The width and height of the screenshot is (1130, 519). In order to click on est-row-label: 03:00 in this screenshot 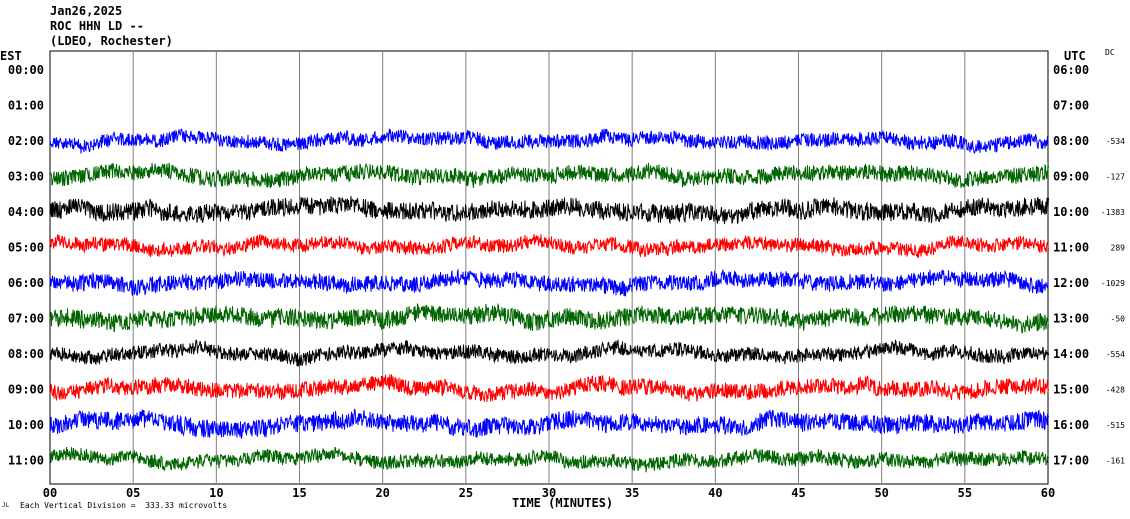, I will do `click(26, 177)`.